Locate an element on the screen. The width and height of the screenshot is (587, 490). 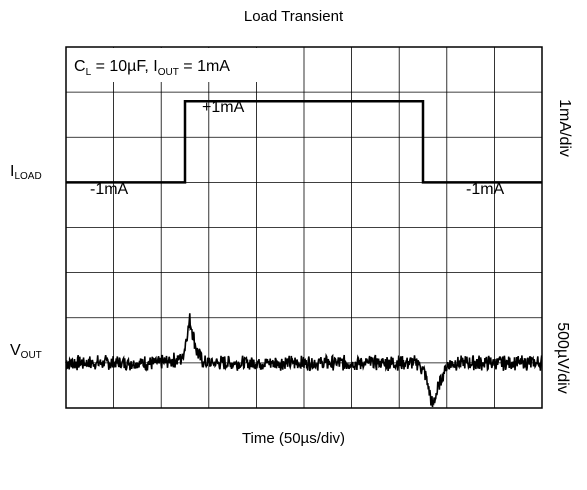
level-low-label-right: -1mA is located at coordinates (485, 189).